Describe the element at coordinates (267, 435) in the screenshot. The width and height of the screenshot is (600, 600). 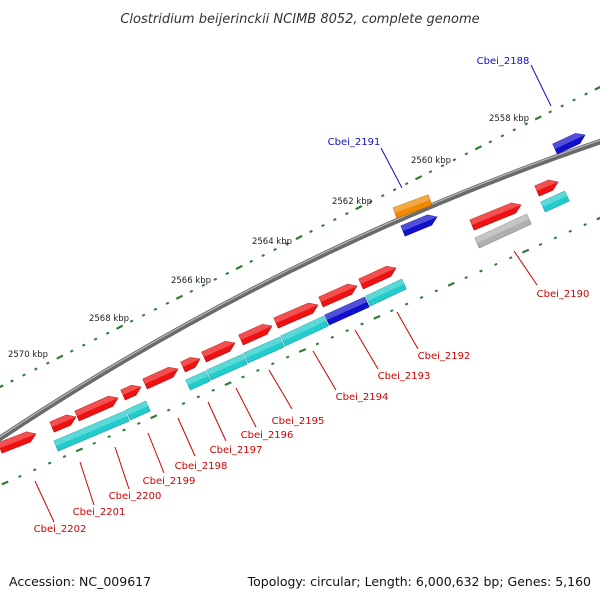
I see `gene-label-cbei-2196: Cbei_2196` at that location.